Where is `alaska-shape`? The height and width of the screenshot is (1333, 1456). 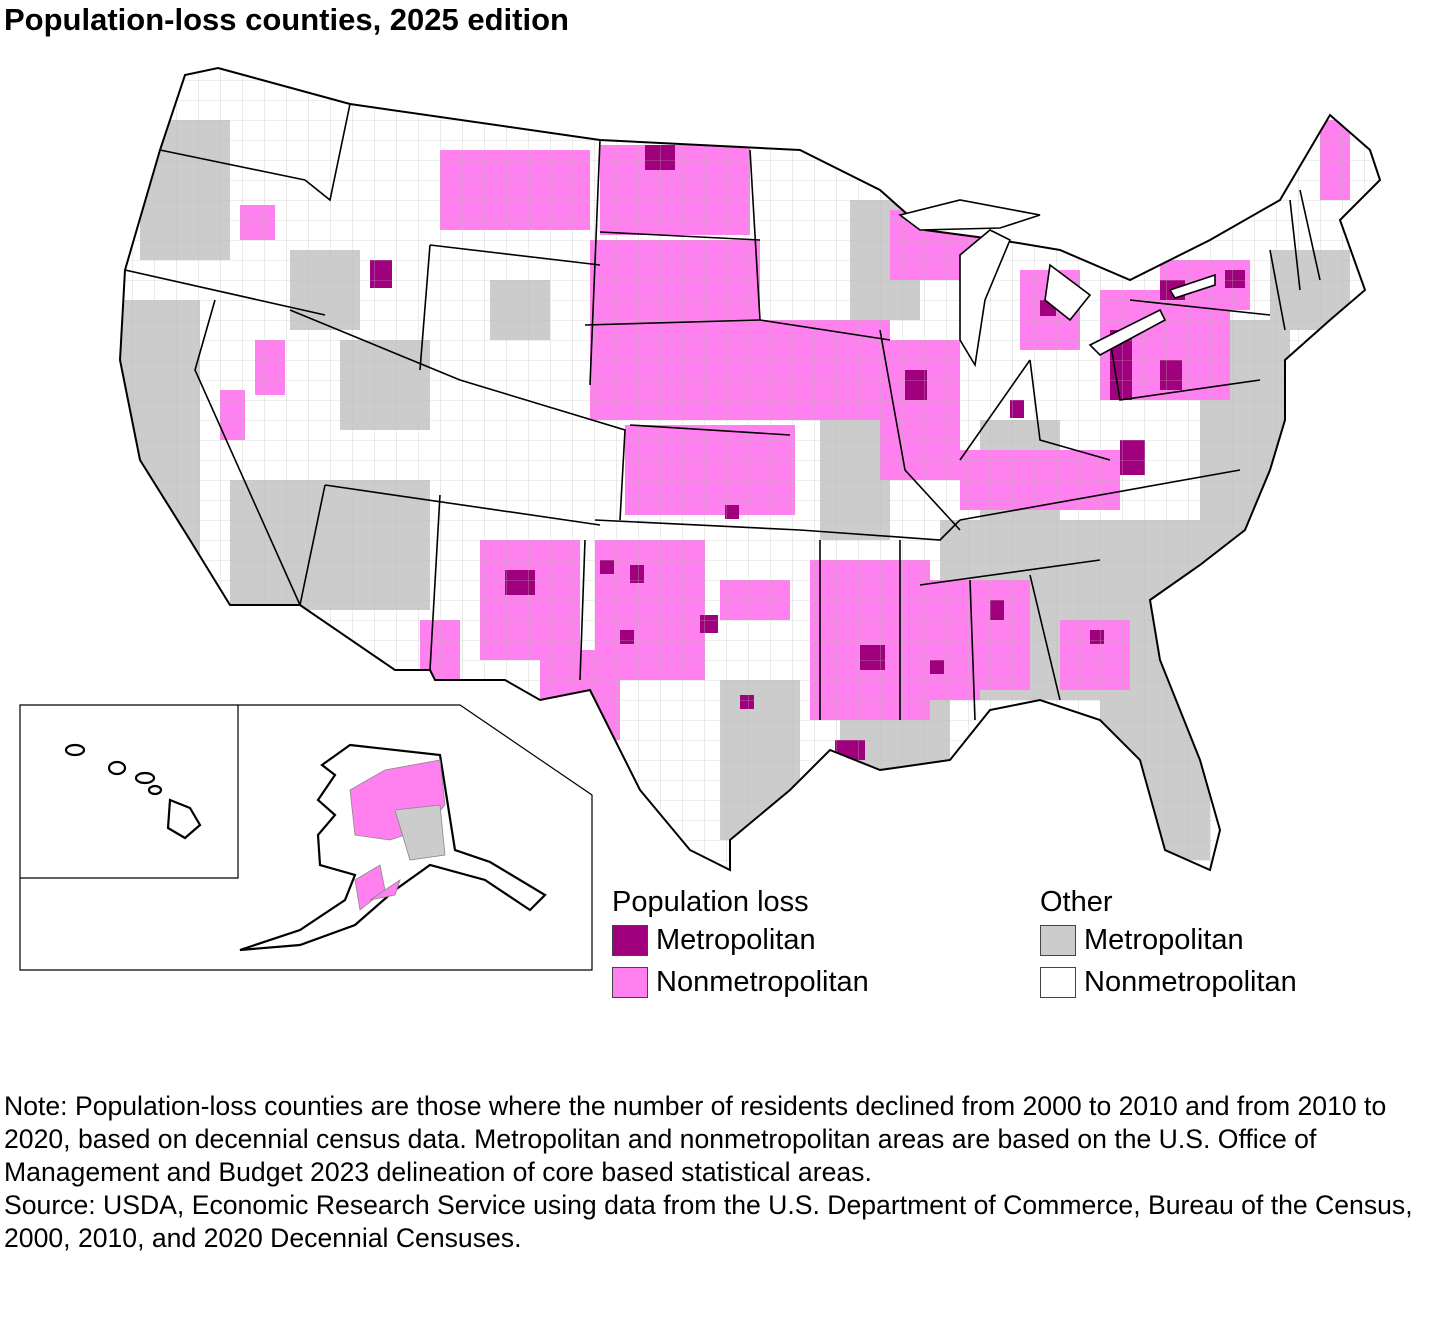 alaska-shape is located at coordinates (393, 847).